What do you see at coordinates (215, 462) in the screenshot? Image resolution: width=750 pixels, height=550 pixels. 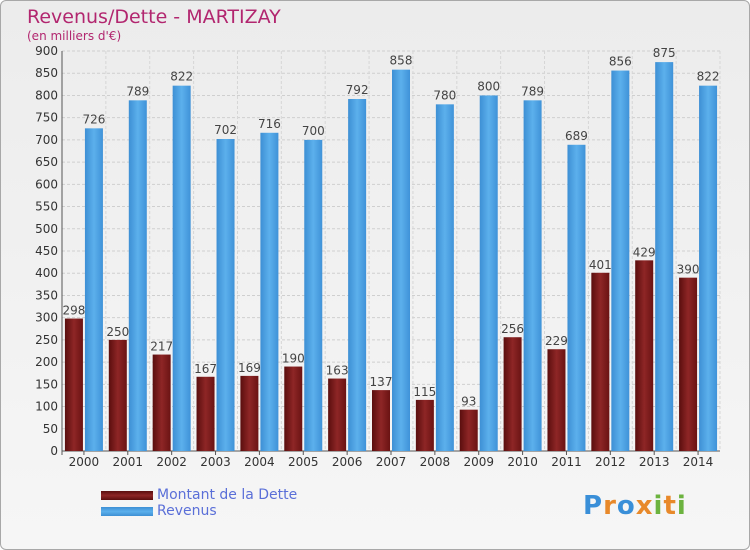 I see `x-tick-label: 2003` at bounding box center [215, 462].